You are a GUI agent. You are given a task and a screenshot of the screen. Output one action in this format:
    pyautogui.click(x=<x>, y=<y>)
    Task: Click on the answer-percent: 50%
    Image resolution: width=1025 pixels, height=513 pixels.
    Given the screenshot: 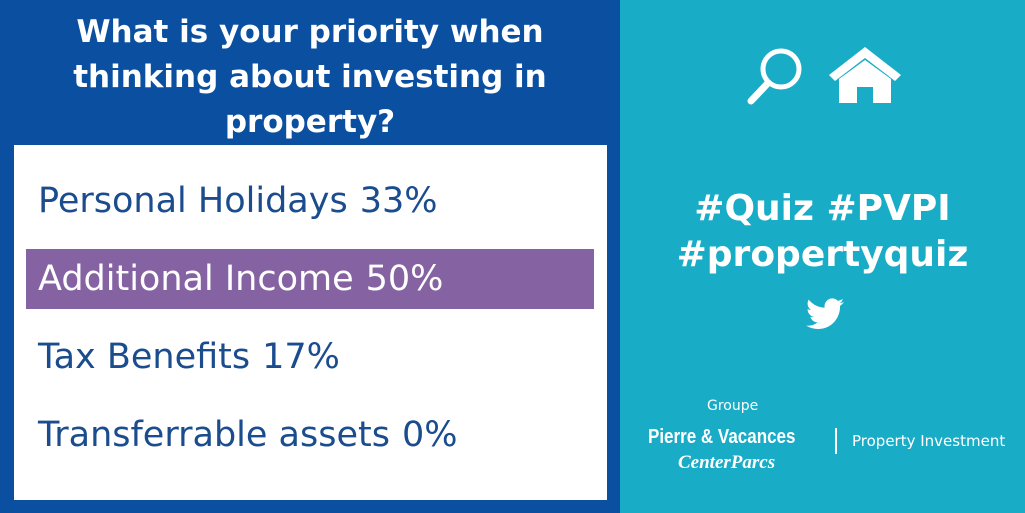 What is the action you would take?
    pyautogui.click(x=404, y=279)
    